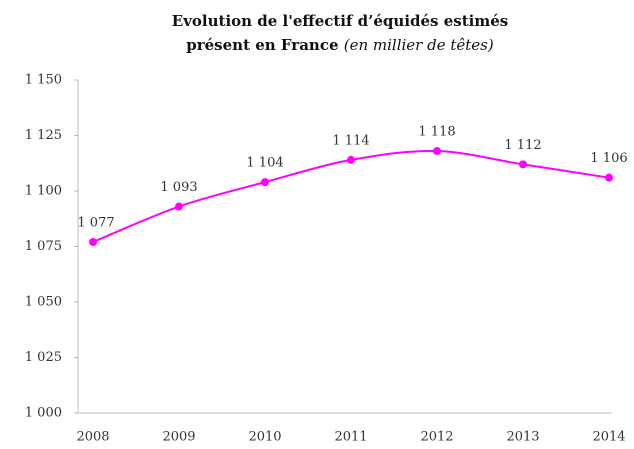 The image size is (634, 449). Describe the element at coordinates (43, 135) in the screenshot. I see `y-tick-label: 1 125` at that location.